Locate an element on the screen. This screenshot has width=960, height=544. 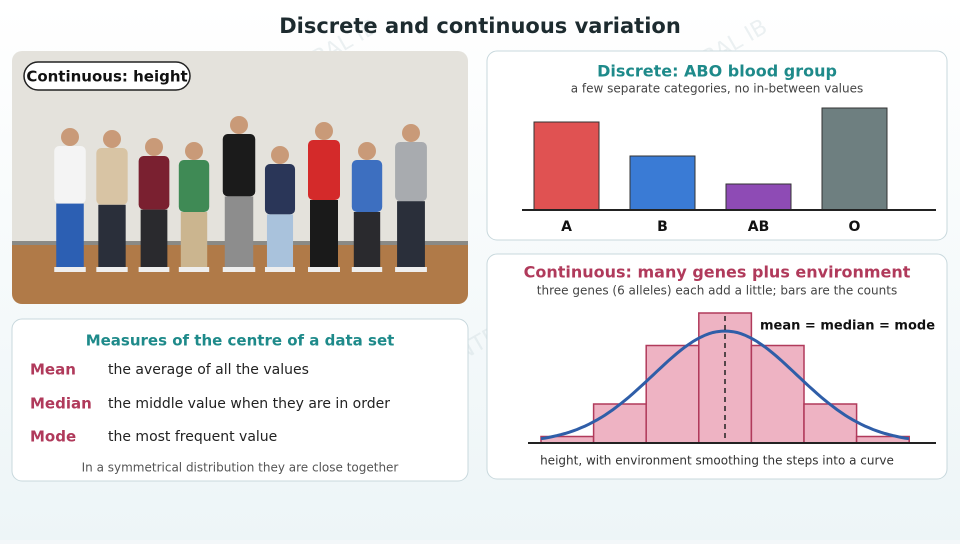
photo-label-pill is located at coordinates (107, 76).